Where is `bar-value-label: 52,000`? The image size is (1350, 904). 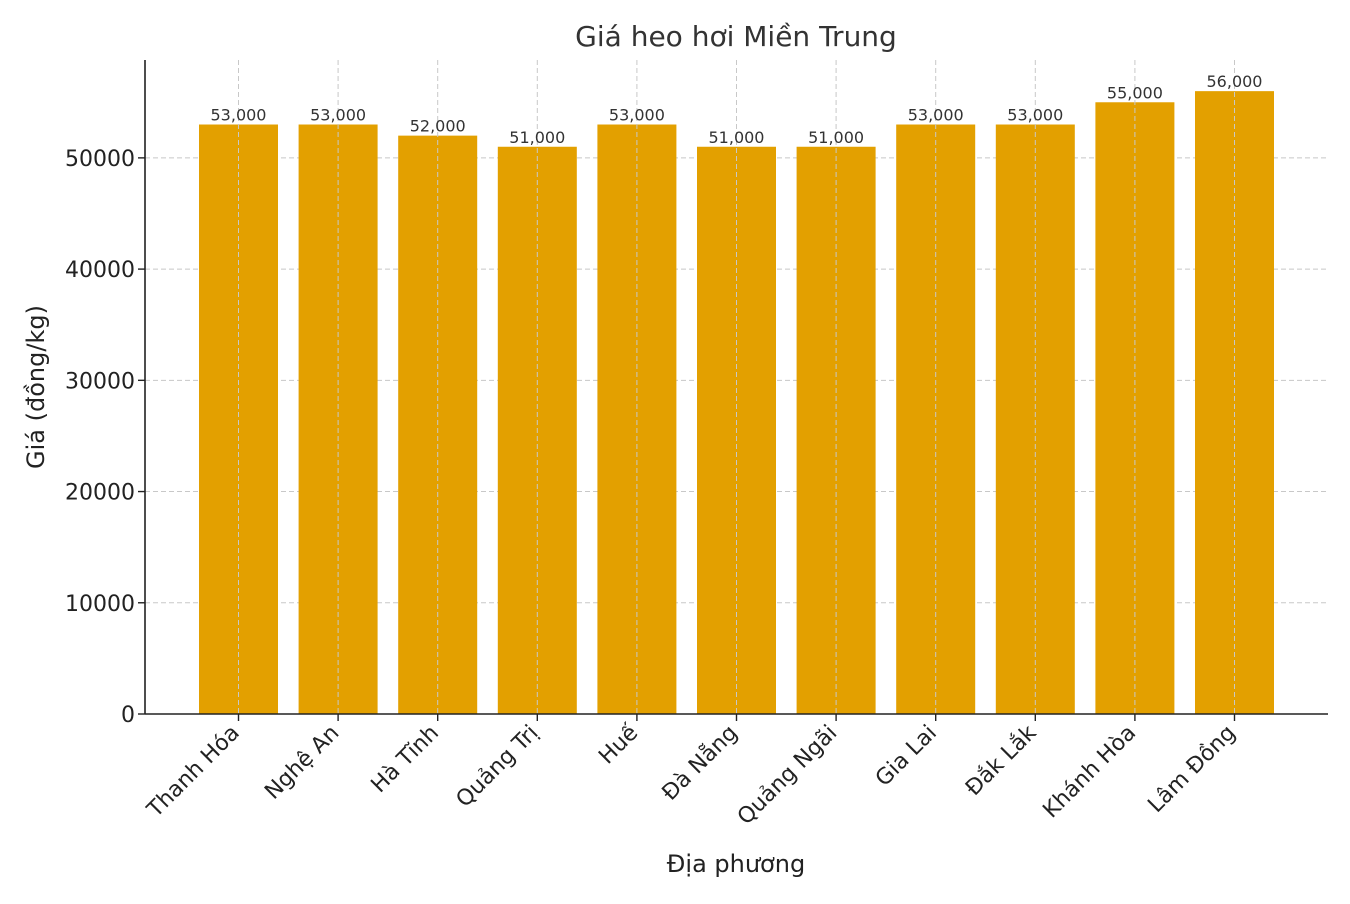 bar-value-label: 52,000 is located at coordinates (438, 126).